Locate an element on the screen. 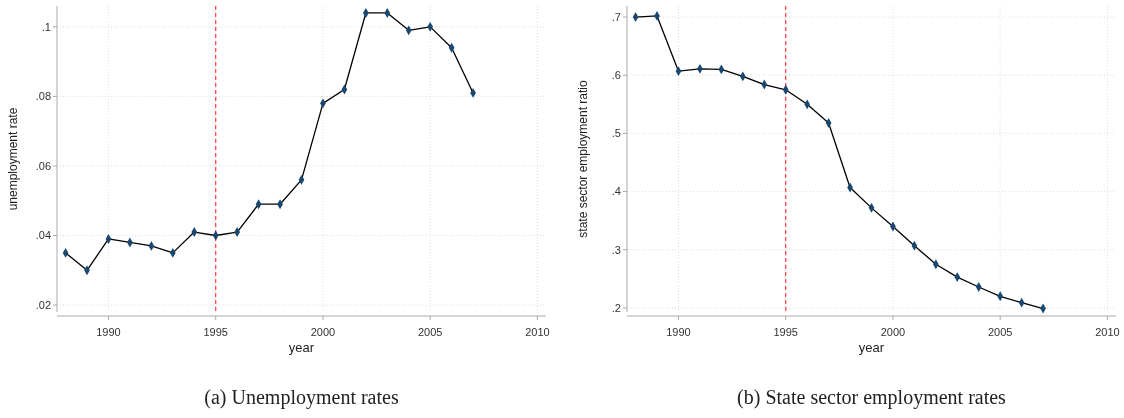 Image resolution: width=1124 pixels, height=418 pixels. y-tick-label: .3 is located at coordinates (616, 249).